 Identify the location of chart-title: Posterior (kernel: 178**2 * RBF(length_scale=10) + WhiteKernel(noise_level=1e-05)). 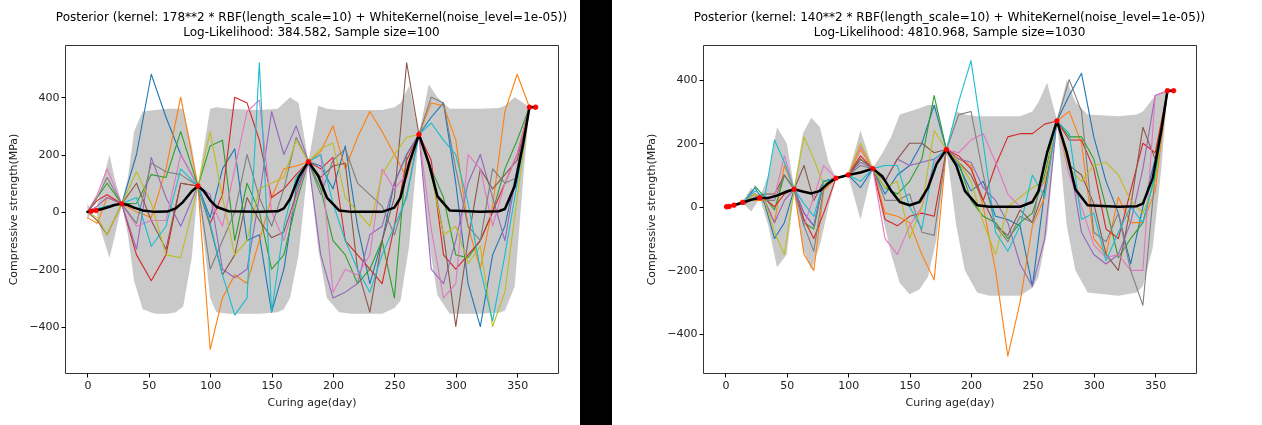
(311, 17).